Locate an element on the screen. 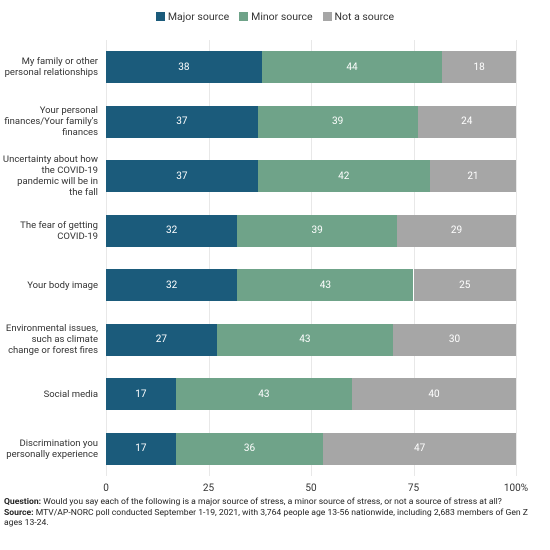 The height and width of the screenshot is (550, 550). legend-item: Not a source is located at coordinates (358, 16).